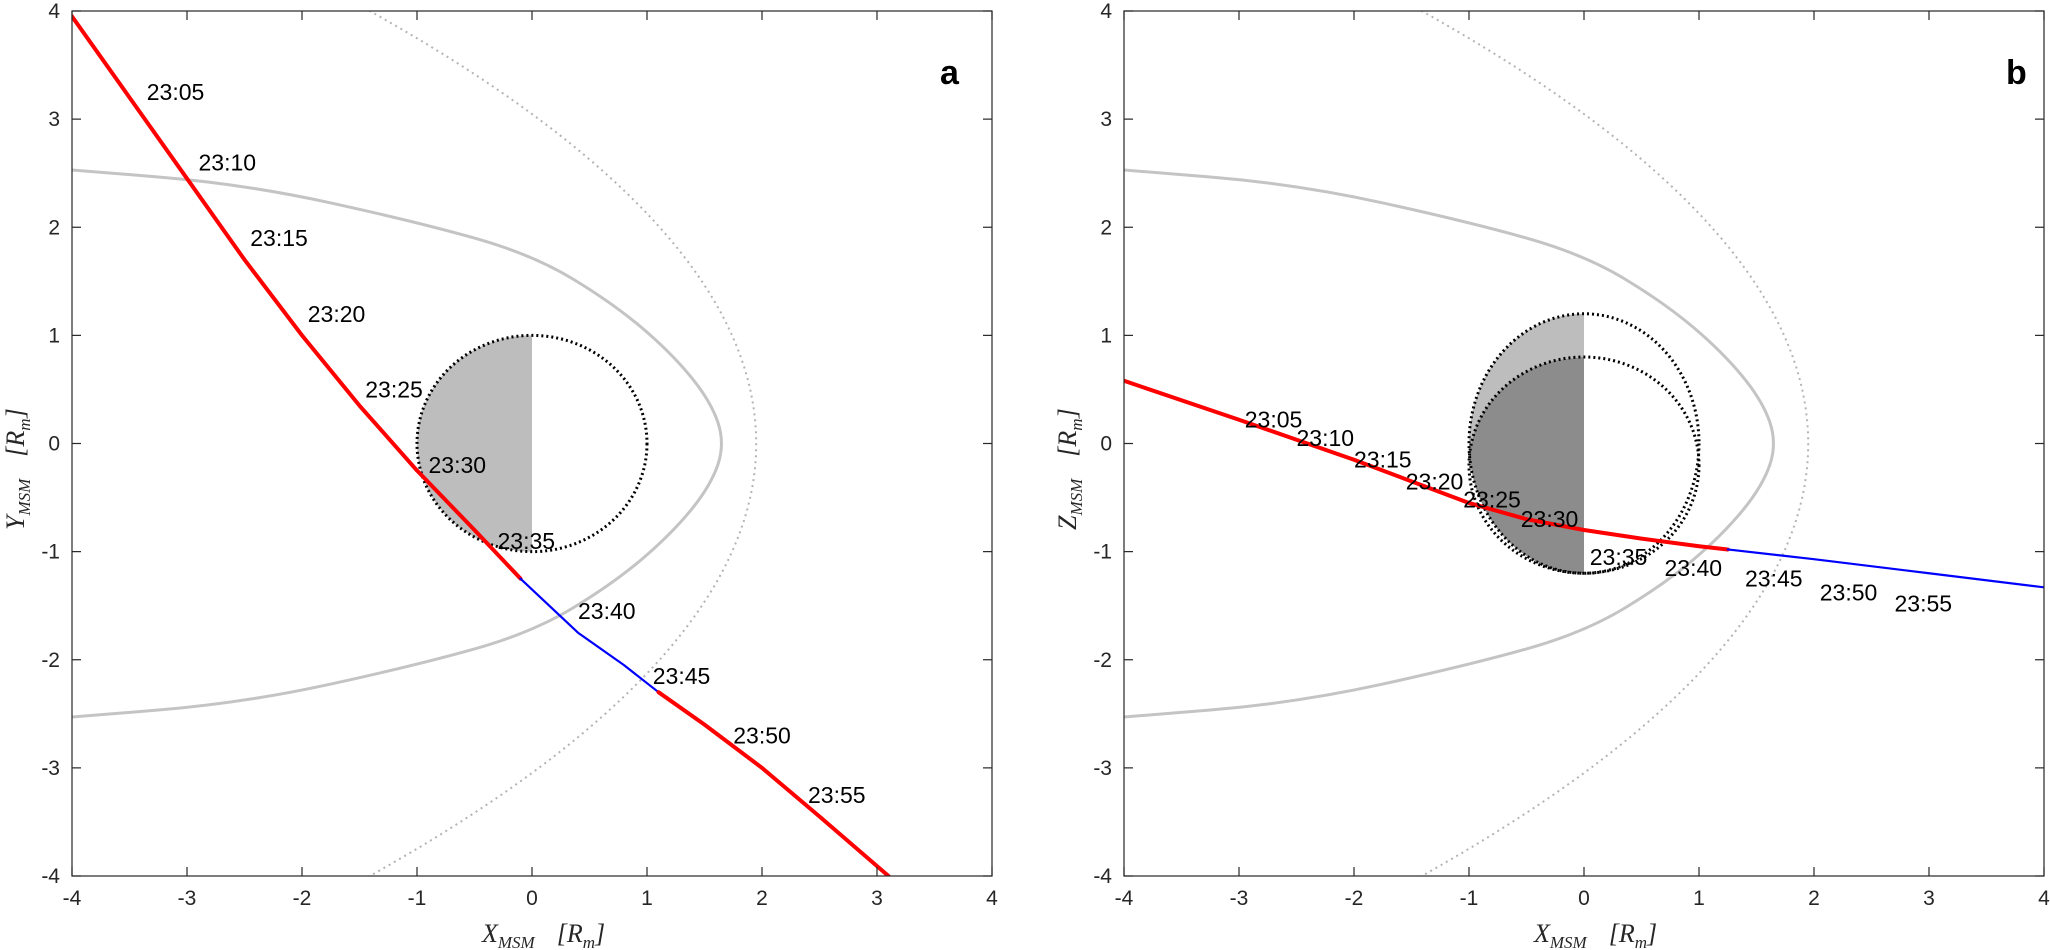  Describe the element at coordinates (1595, 934) in the screenshot. I see `panel-b-xlabel: XMSM [Rm]` at that location.